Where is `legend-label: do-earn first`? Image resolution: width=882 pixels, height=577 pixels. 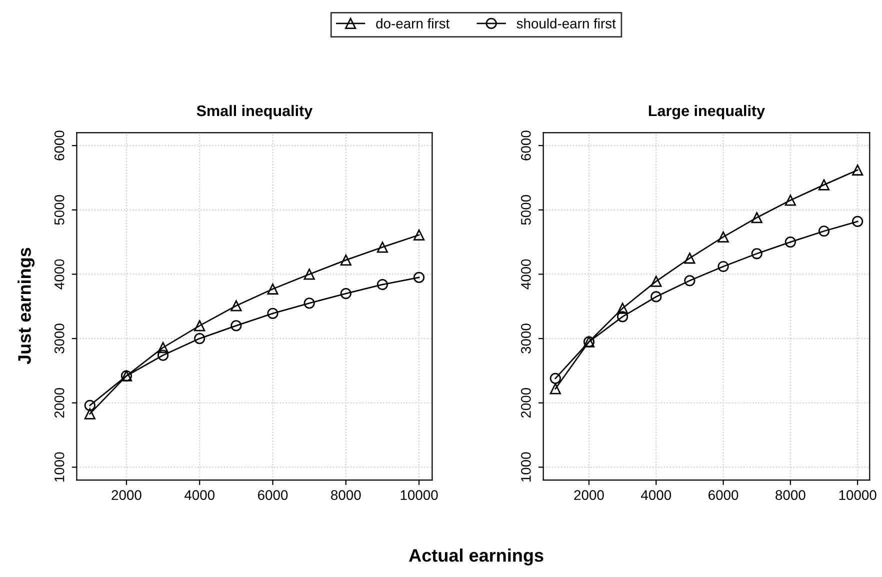 legend-label: do-earn first is located at coordinates (413, 23).